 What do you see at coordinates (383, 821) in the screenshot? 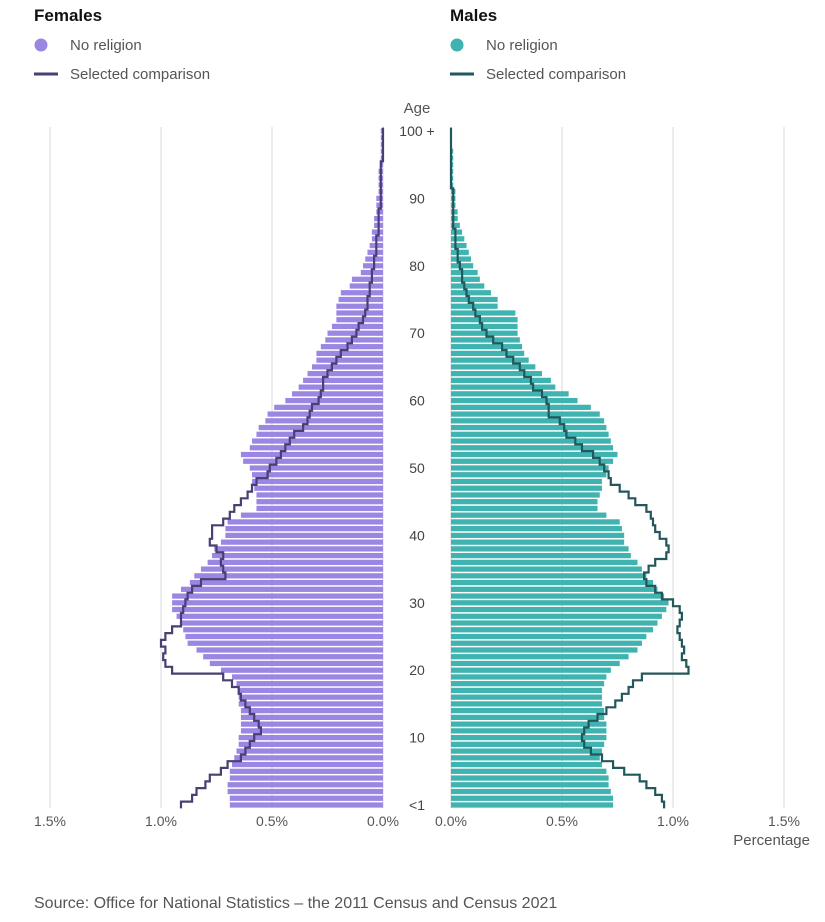
I see `x-tick-left-3: 0.0%` at bounding box center [383, 821].